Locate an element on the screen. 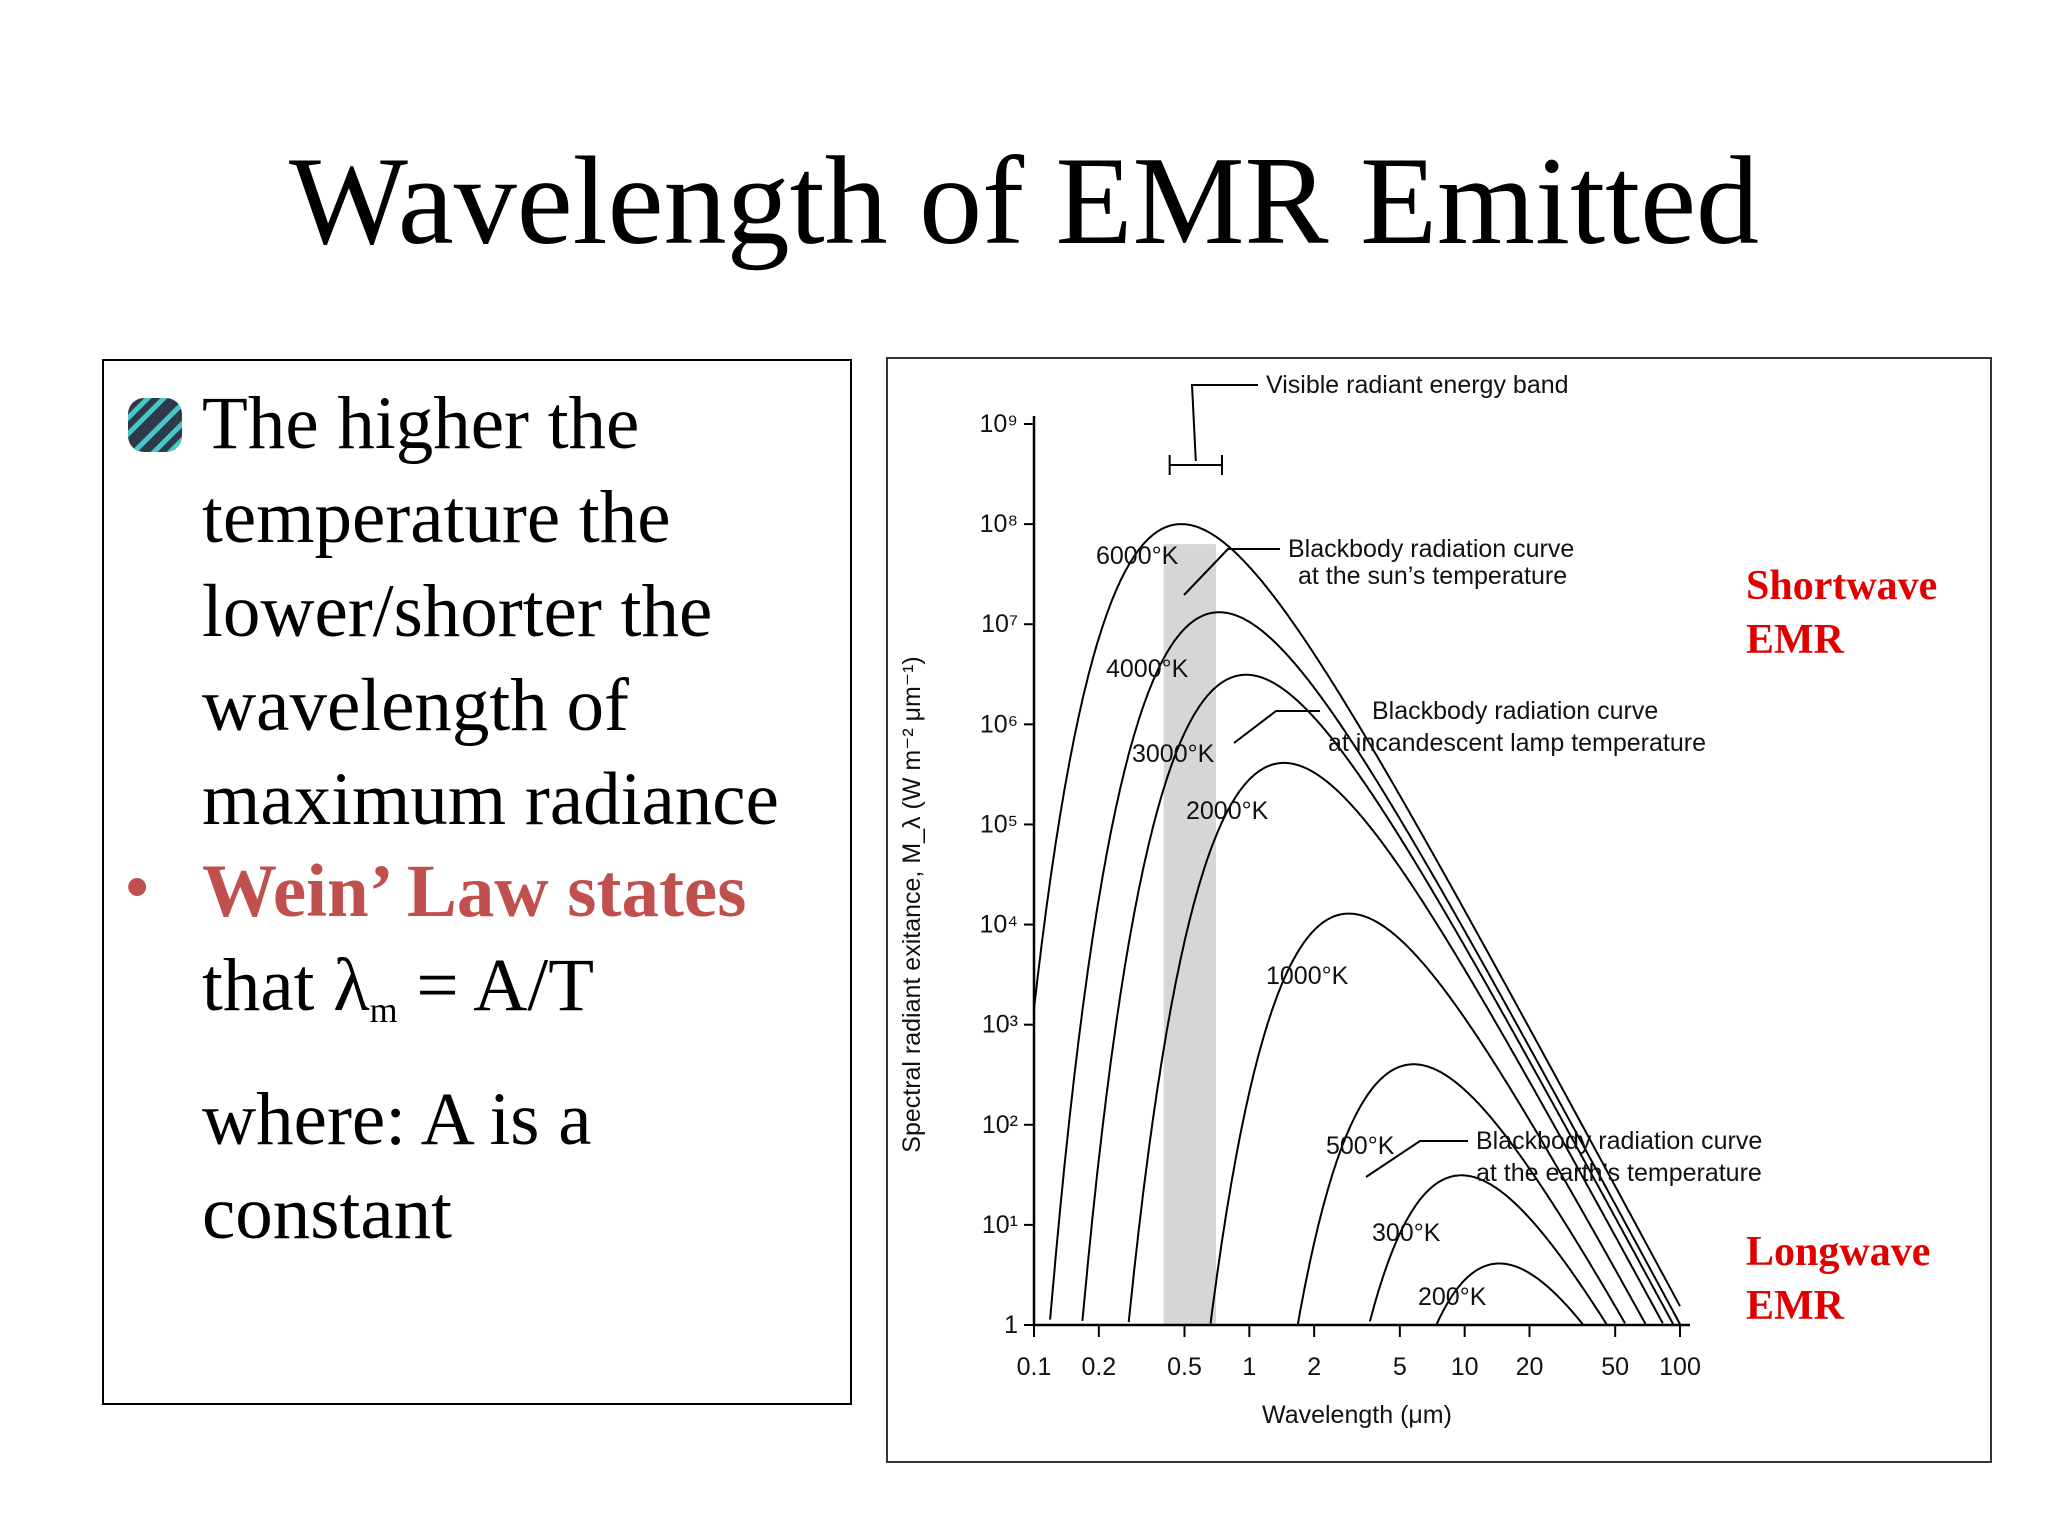 The width and height of the screenshot is (2048, 1536). series-label-3000K: 3000°K is located at coordinates (1173, 754).